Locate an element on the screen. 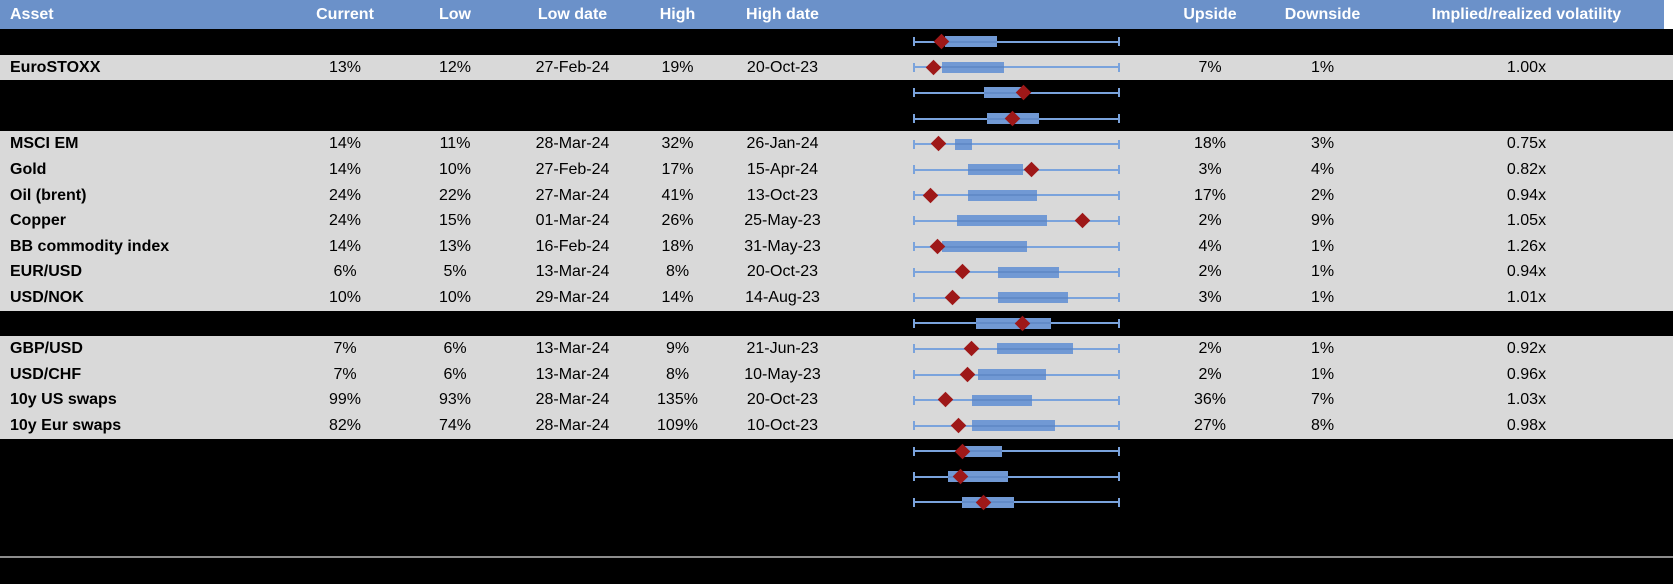  cell-low: 5% is located at coordinates (455, 272).